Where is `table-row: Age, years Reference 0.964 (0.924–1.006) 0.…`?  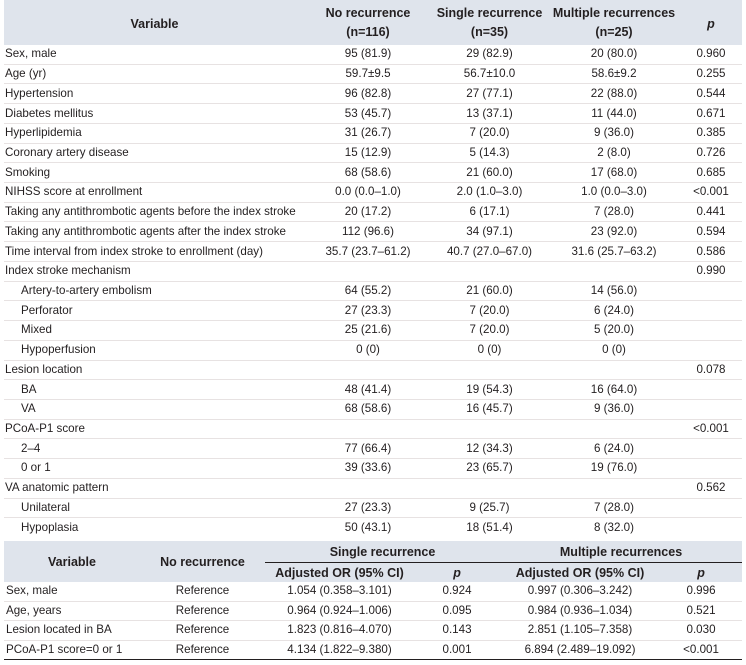
table-row: Age, years Reference 0.964 (0.924–1.006) 0.… is located at coordinates (373, 611).